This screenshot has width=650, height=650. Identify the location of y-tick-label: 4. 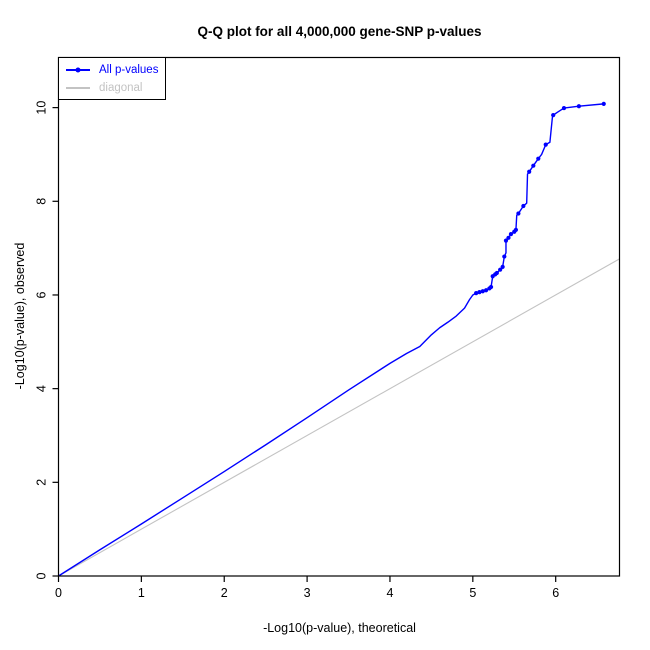
(42, 388).